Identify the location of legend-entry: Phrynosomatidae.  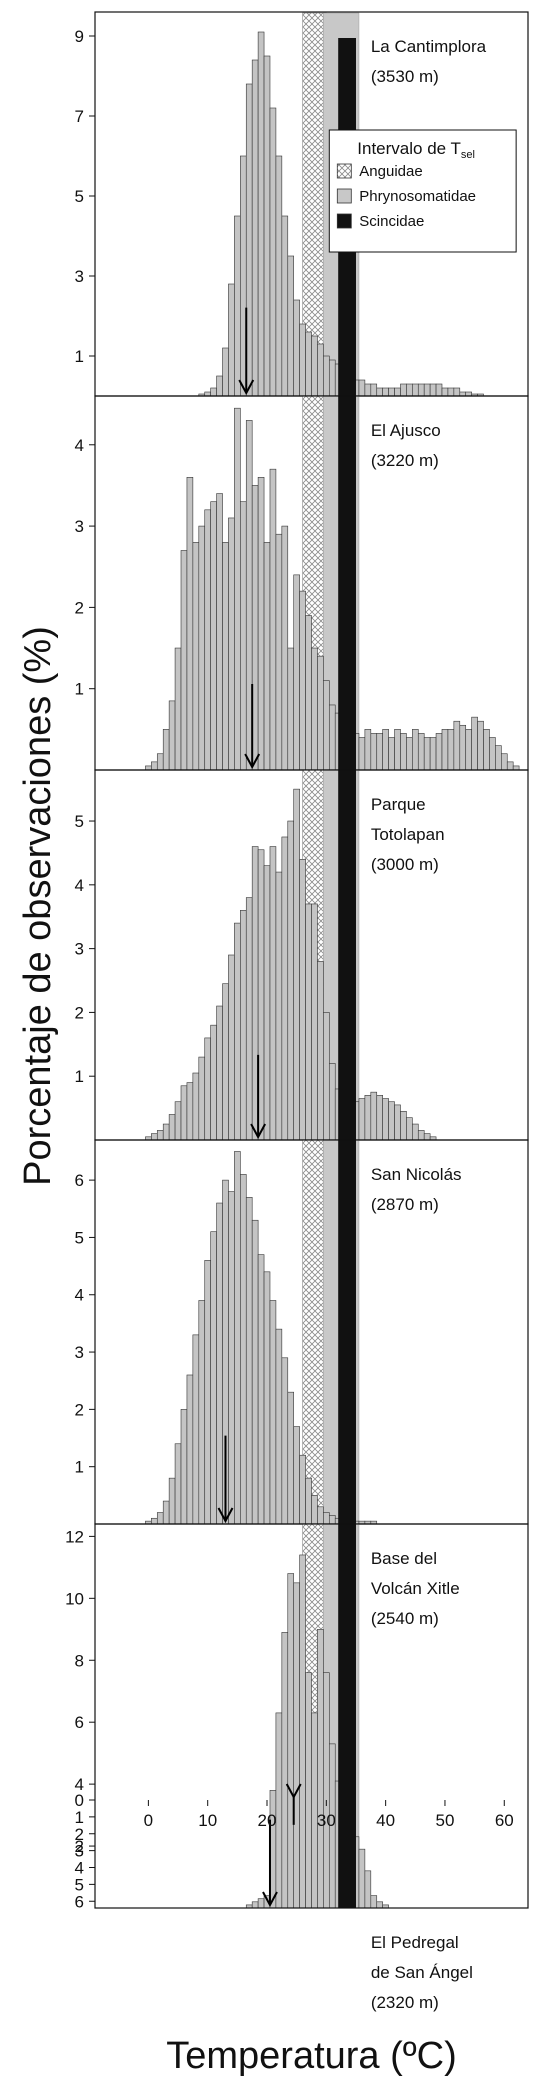
(417, 196).